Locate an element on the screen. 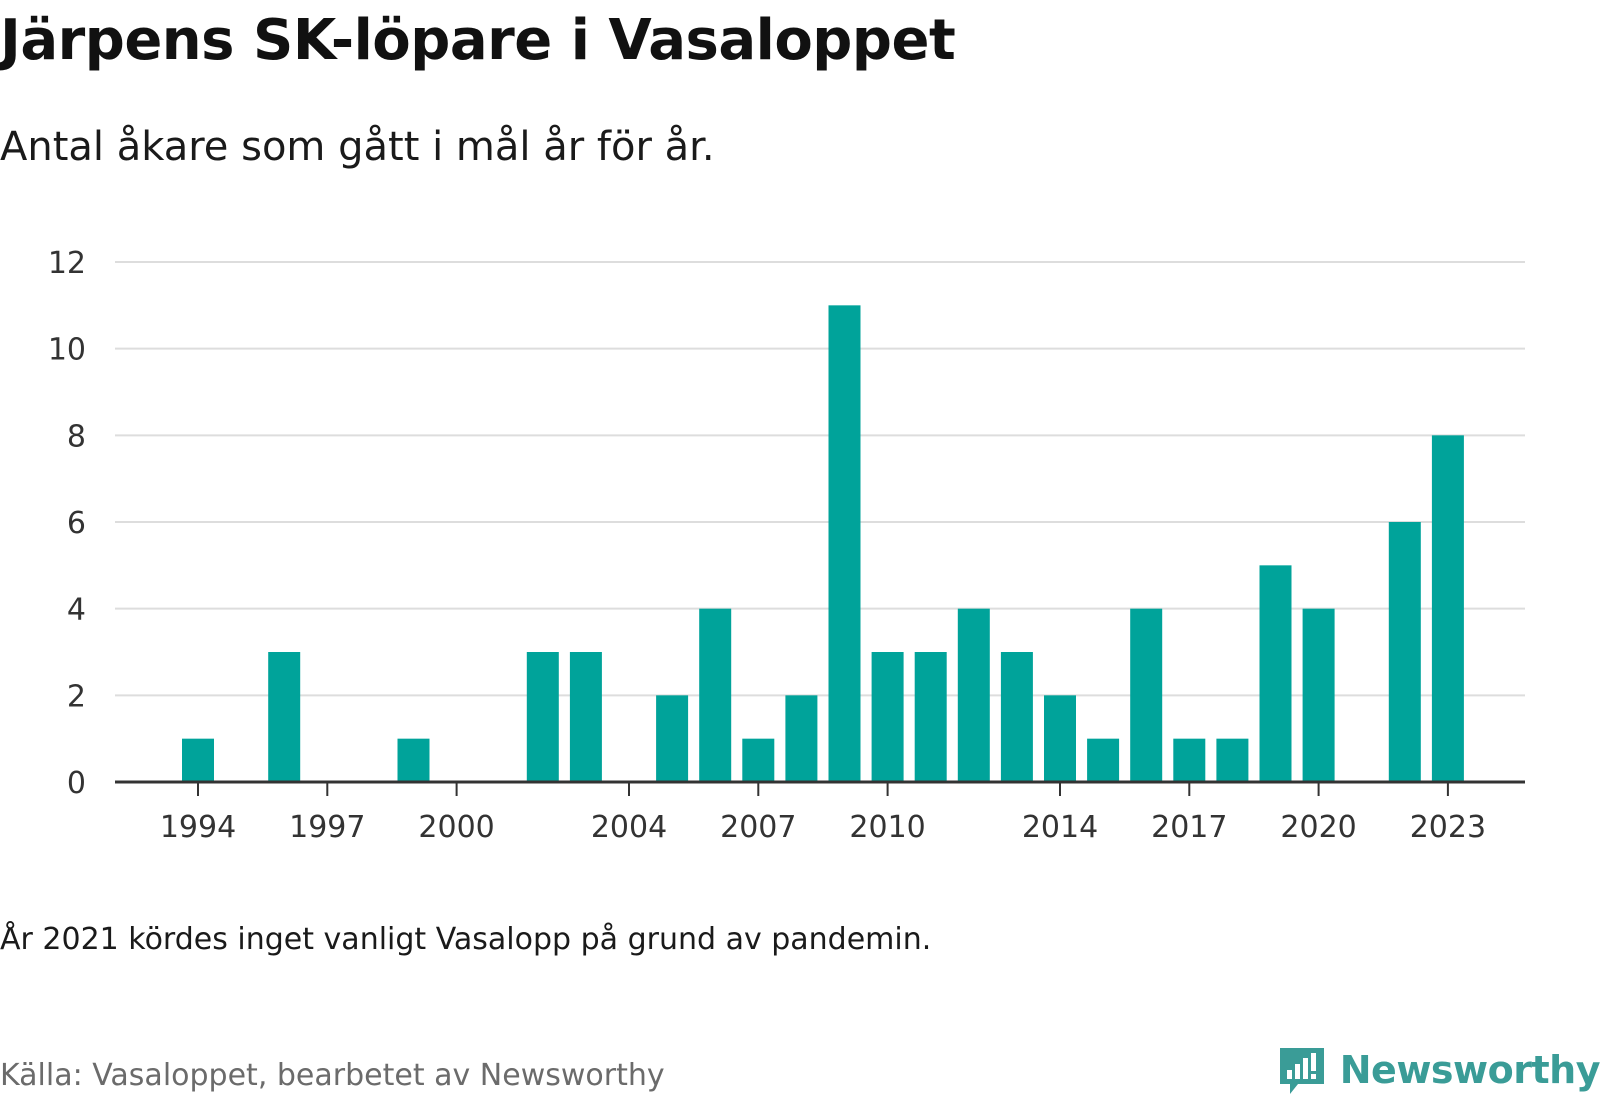 The width and height of the screenshot is (1600, 1100). bar-2017 is located at coordinates (1189, 760).